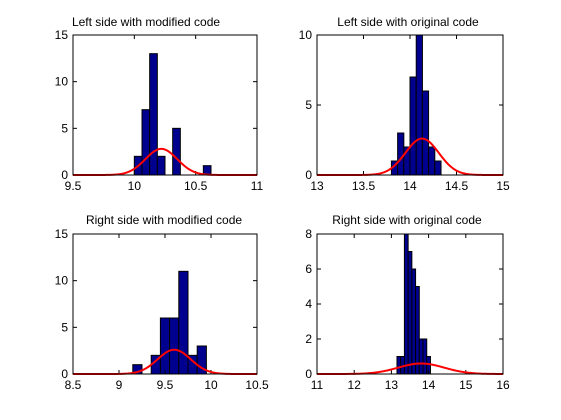 The width and height of the screenshot is (561, 420). What do you see at coordinates (364, 186) in the screenshot?
I see `x-tick-label: 13.5` at bounding box center [364, 186].